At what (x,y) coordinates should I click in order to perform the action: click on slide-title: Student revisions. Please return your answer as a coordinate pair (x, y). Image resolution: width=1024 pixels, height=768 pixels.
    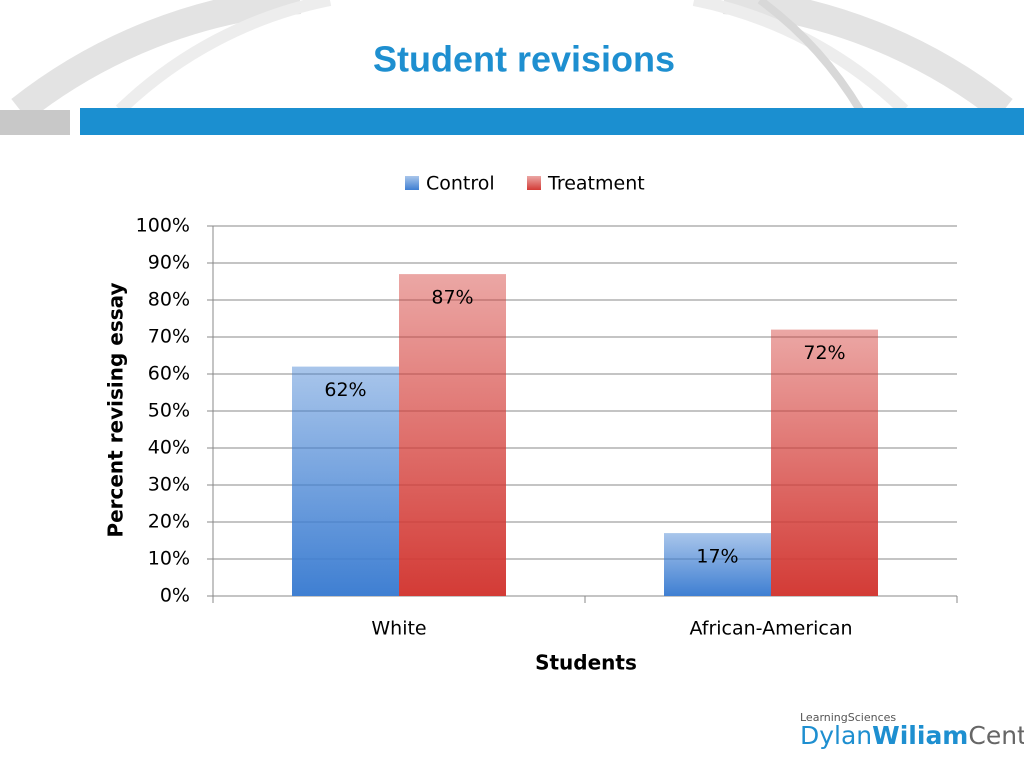
    Looking at the image, I should click on (524, 59).